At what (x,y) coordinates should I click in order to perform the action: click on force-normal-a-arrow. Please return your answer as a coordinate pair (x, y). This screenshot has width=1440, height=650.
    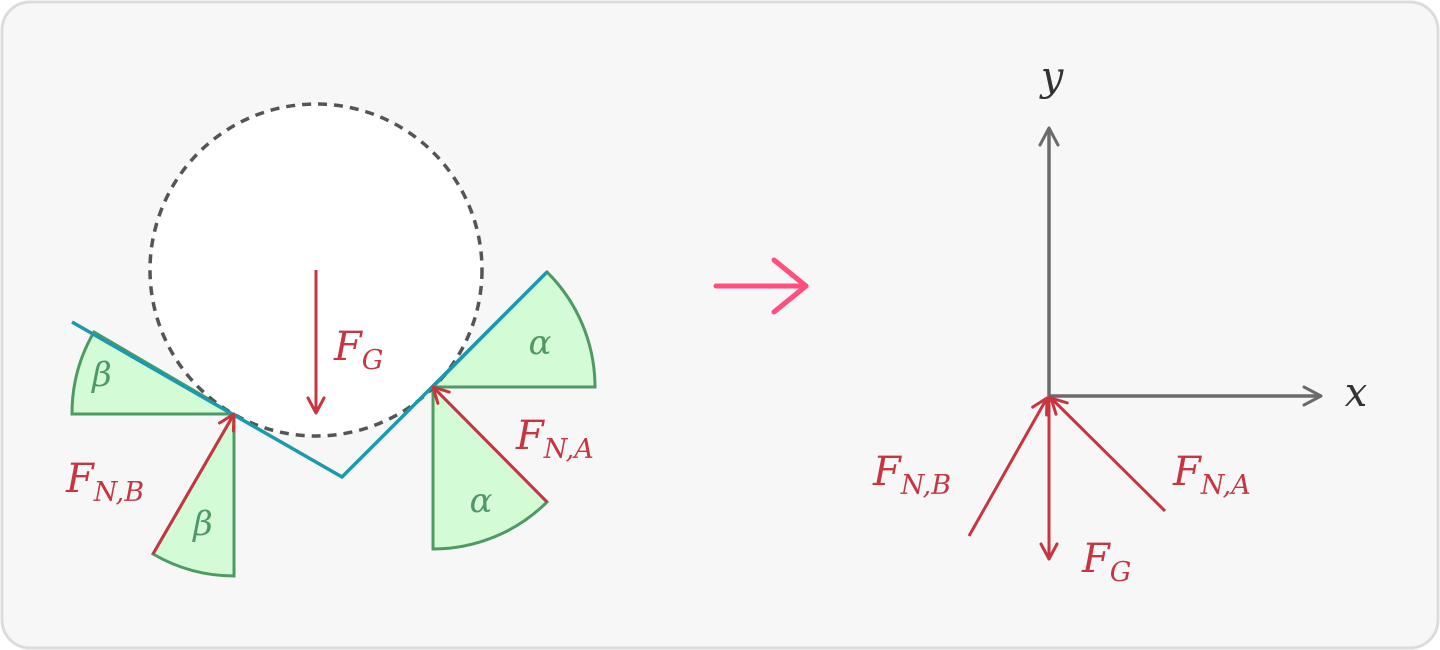
    Looking at the image, I should click on (490, 444).